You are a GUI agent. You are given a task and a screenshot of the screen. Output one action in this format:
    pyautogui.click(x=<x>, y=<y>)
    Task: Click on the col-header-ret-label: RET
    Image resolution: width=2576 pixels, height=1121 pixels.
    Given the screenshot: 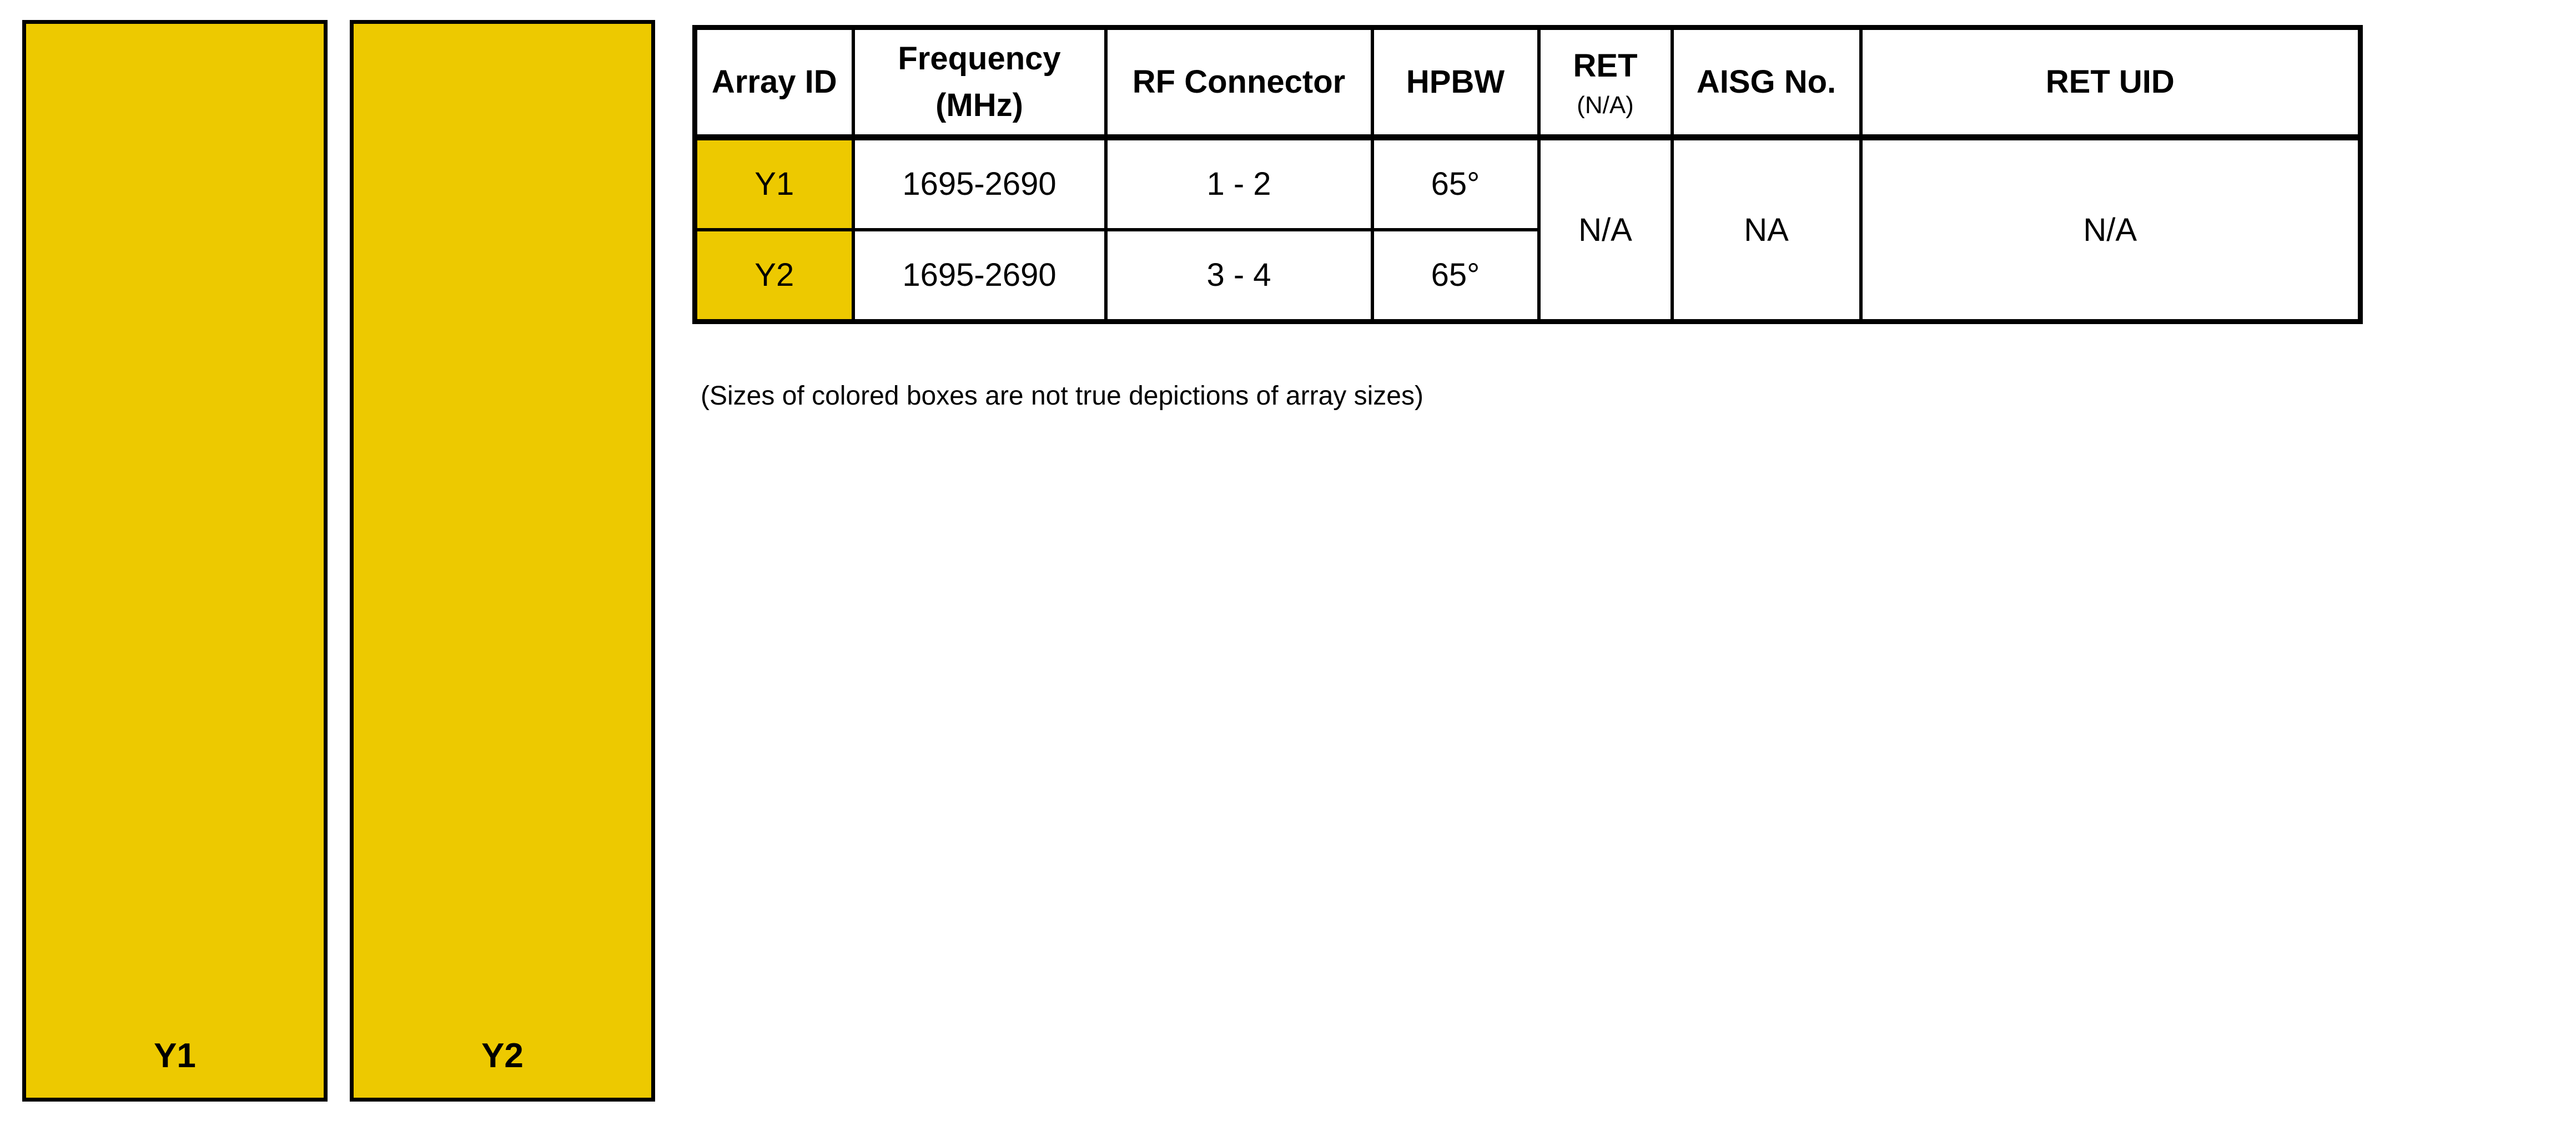 What is the action you would take?
    pyautogui.click(x=1605, y=66)
    